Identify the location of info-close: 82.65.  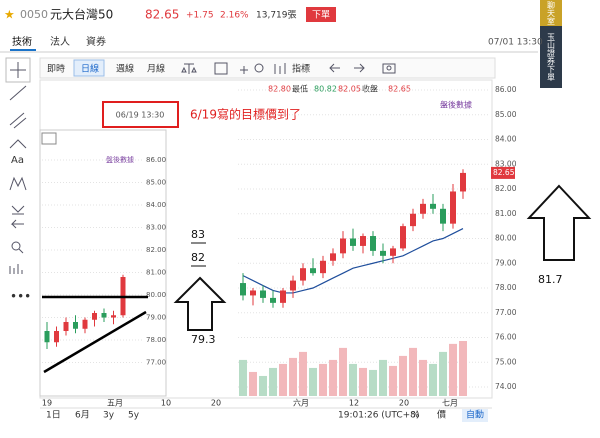
(399, 89).